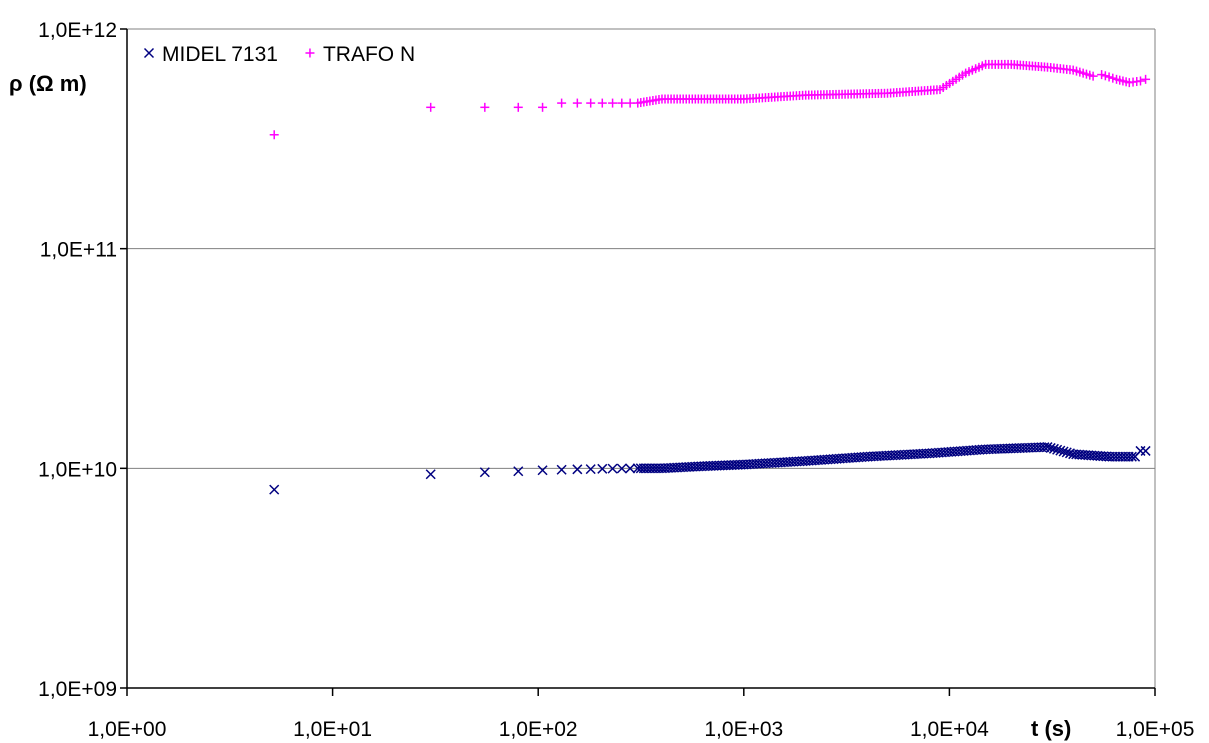 The image size is (1209, 743). I want to click on legend: MIDEL 7131 TRAFO N, so click(279, 54).